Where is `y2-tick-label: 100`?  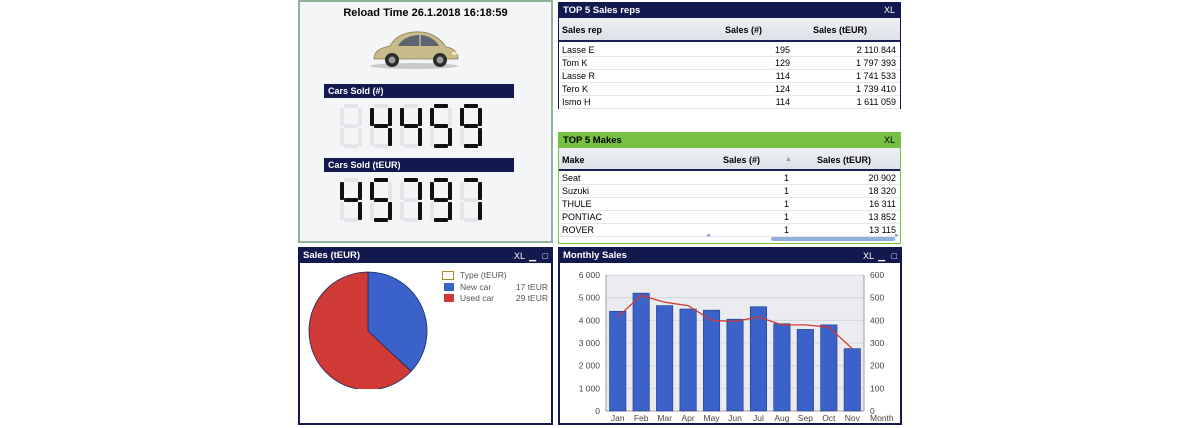
y2-tick-label: 100 is located at coordinates (877, 388).